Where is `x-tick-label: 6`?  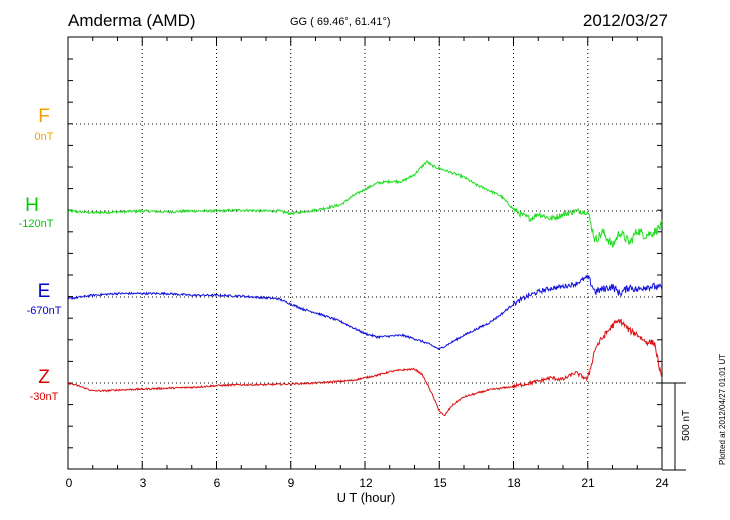 x-tick-label: 6 is located at coordinates (217, 483).